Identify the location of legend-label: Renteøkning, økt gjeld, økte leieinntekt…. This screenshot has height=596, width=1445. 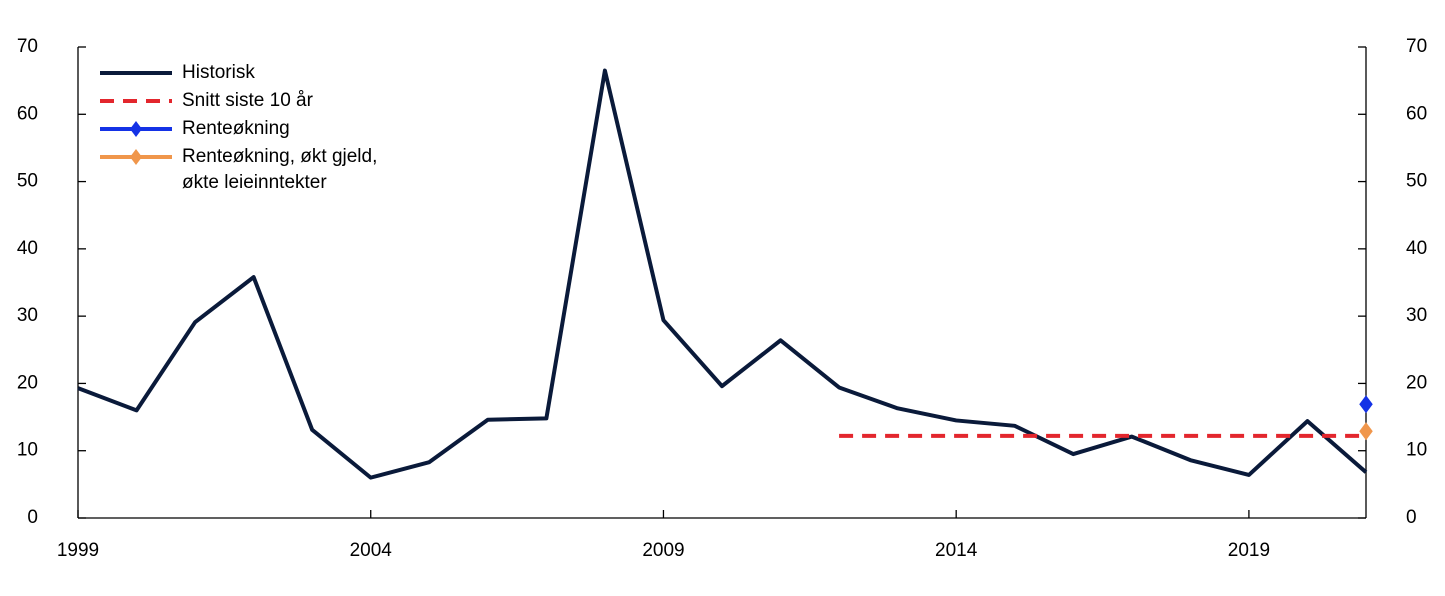
(280, 169).